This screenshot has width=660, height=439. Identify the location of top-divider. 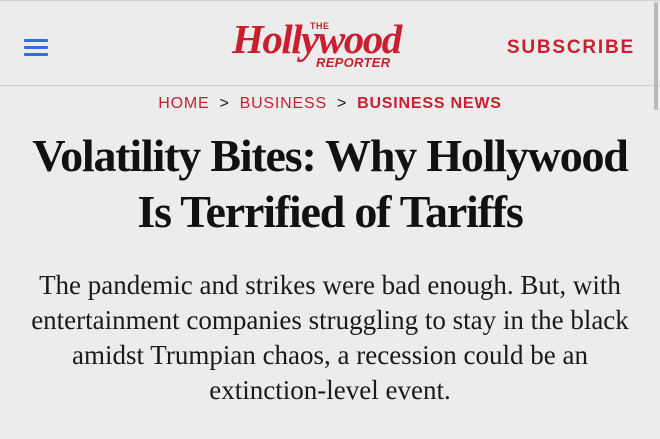
(330, 0).